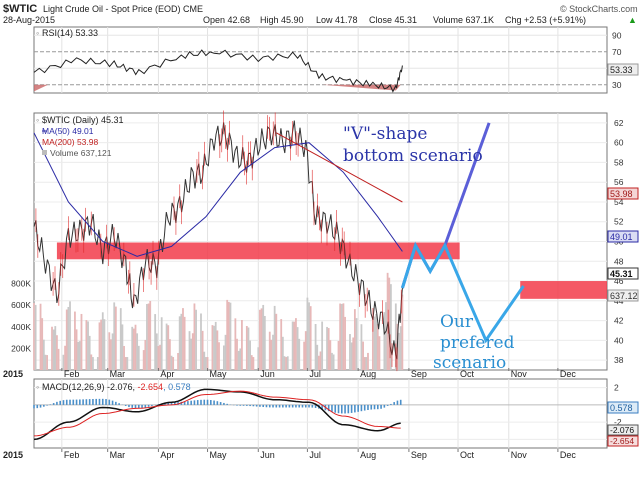  What do you see at coordinates (462, 292) in the screenshot?
I see `preferred-scenario-line` at bounding box center [462, 292].